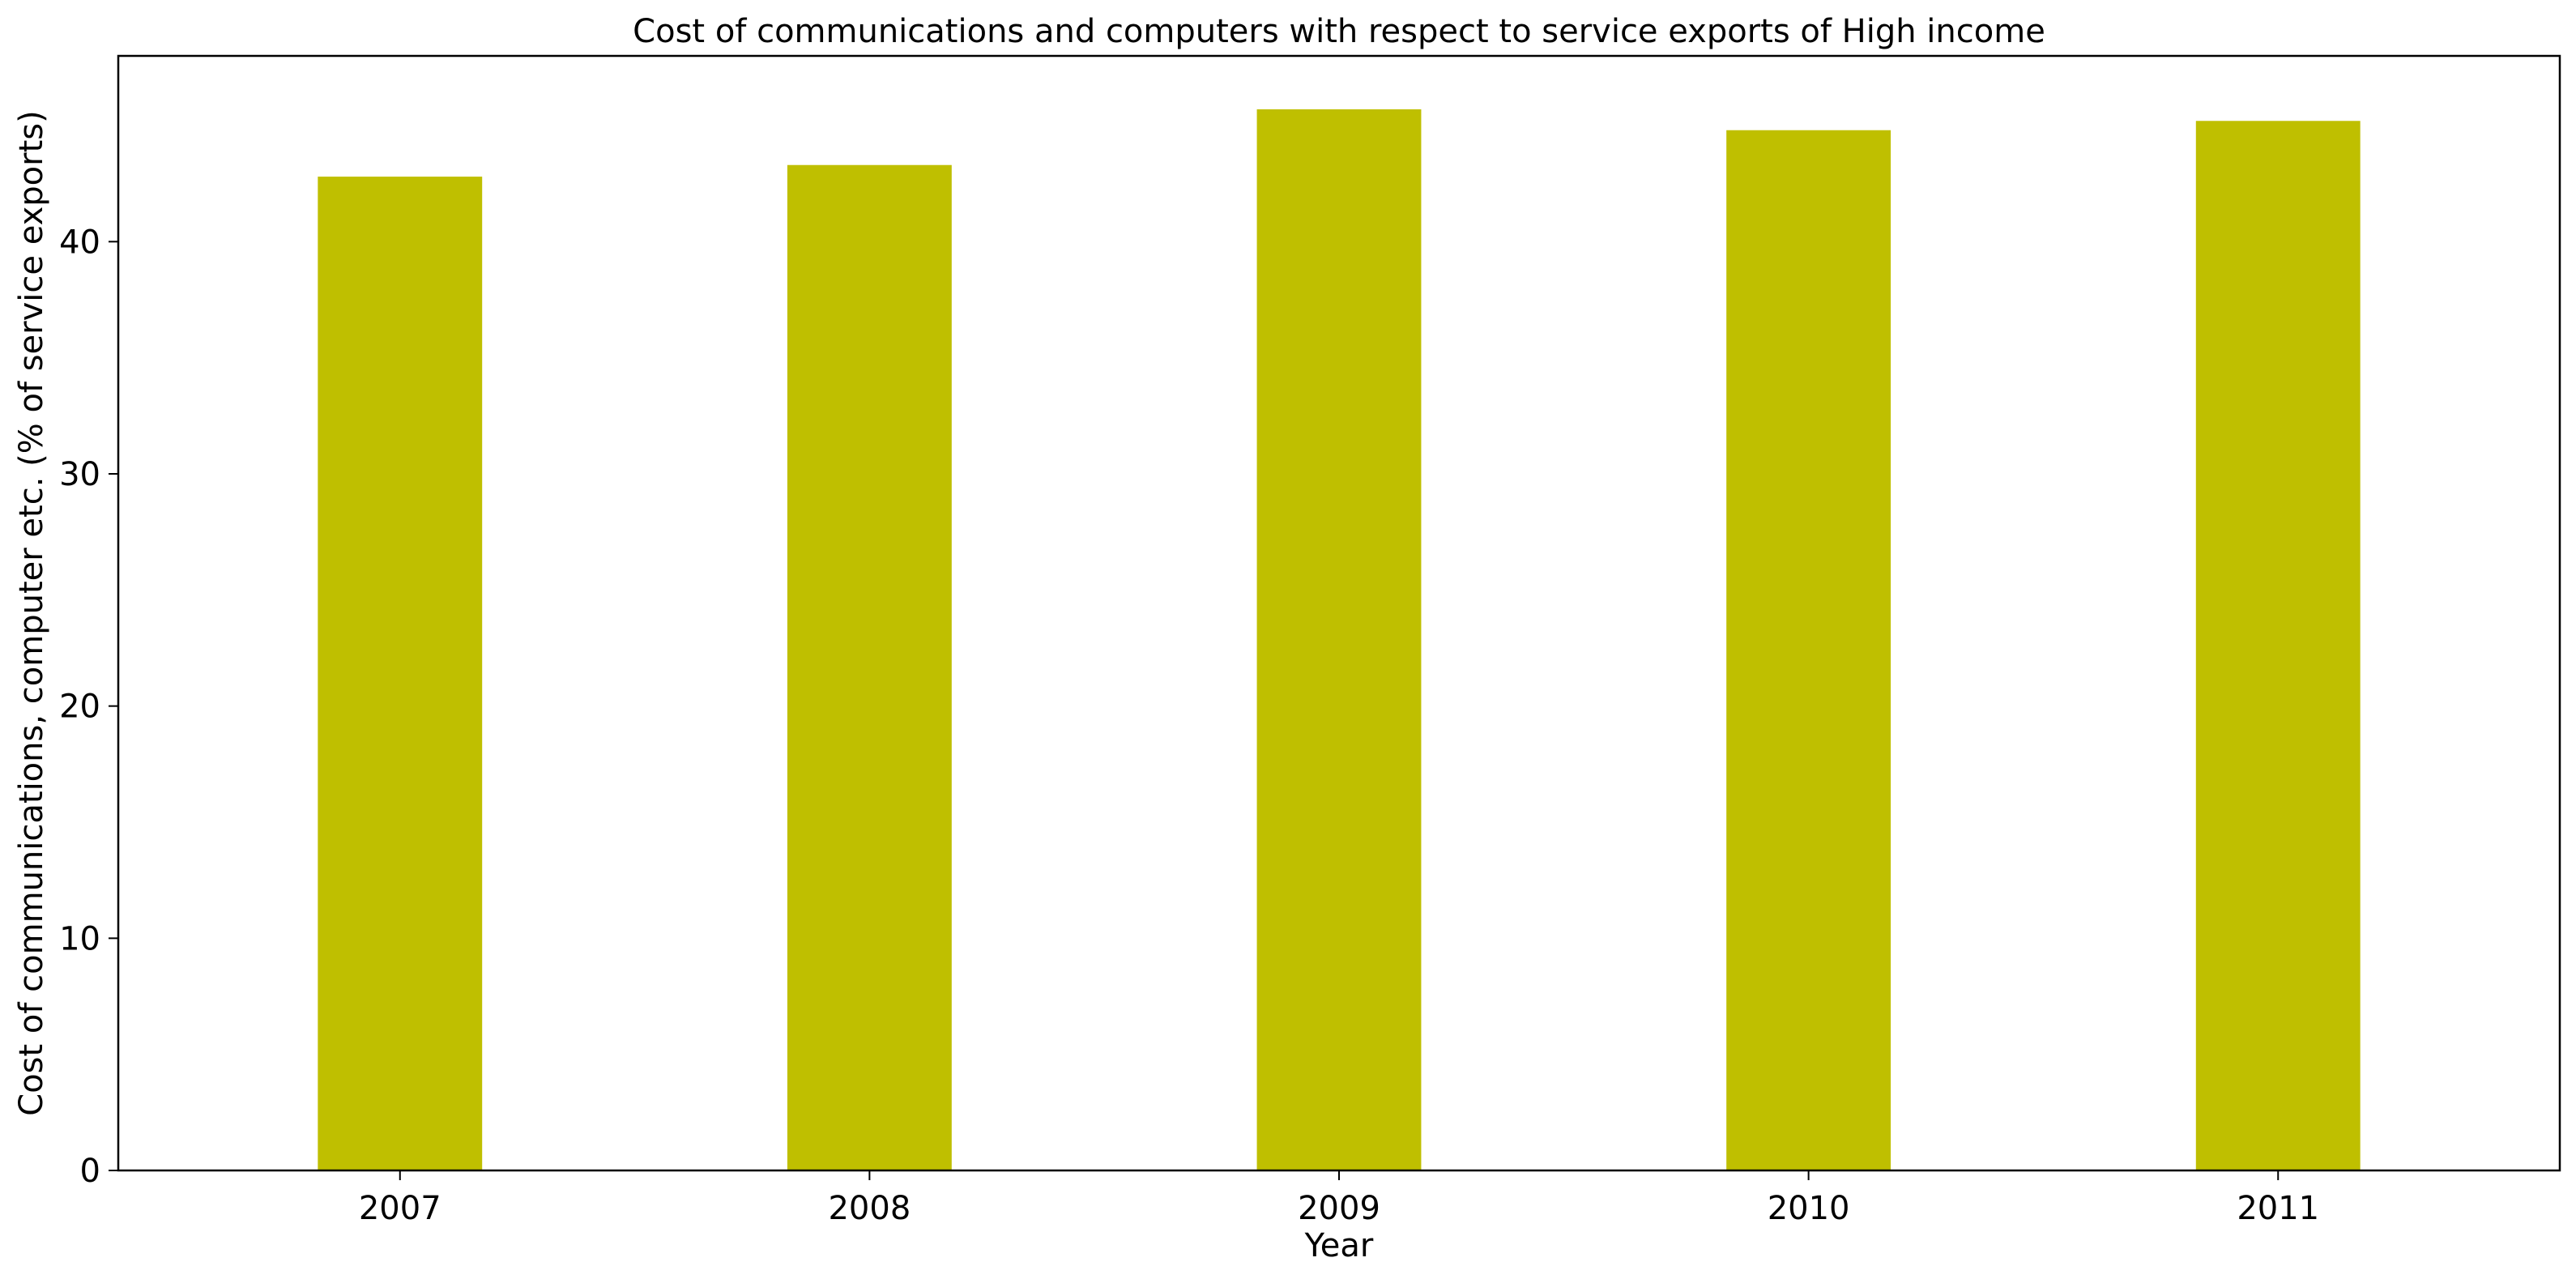  What do you see at coordinates (2278, 1208) in the screenshot?
I see `x-tick-label-2011: 2011` at bounding box center [2278, 1208].